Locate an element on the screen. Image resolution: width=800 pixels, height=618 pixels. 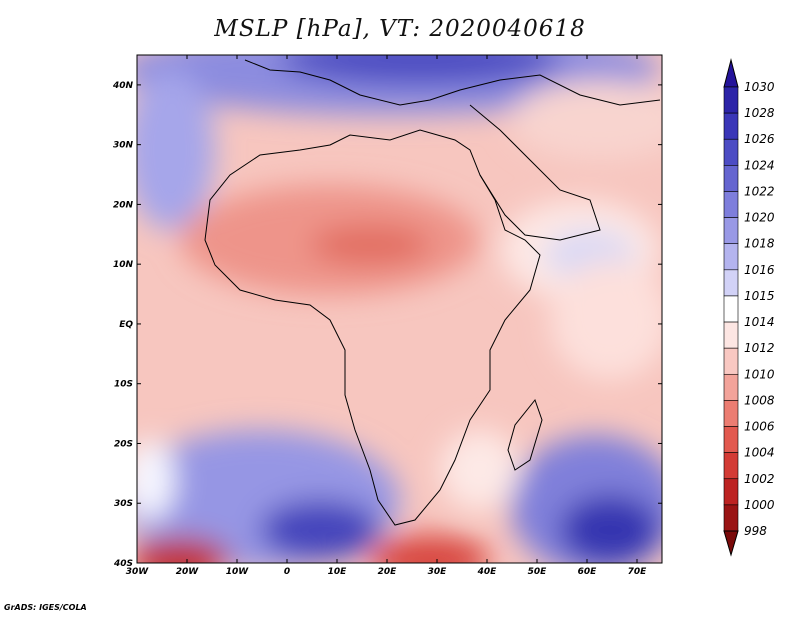
lon-tick-label: 60E is located at coordinates (588, 572).